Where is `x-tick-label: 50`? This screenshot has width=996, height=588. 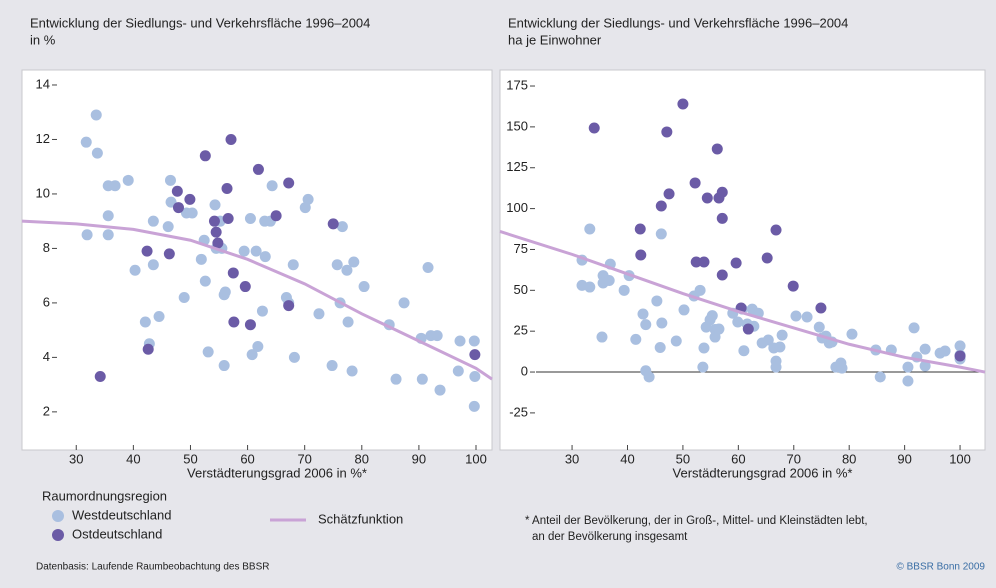 x-tick-label: 50 is located at coordinates (683, 458).